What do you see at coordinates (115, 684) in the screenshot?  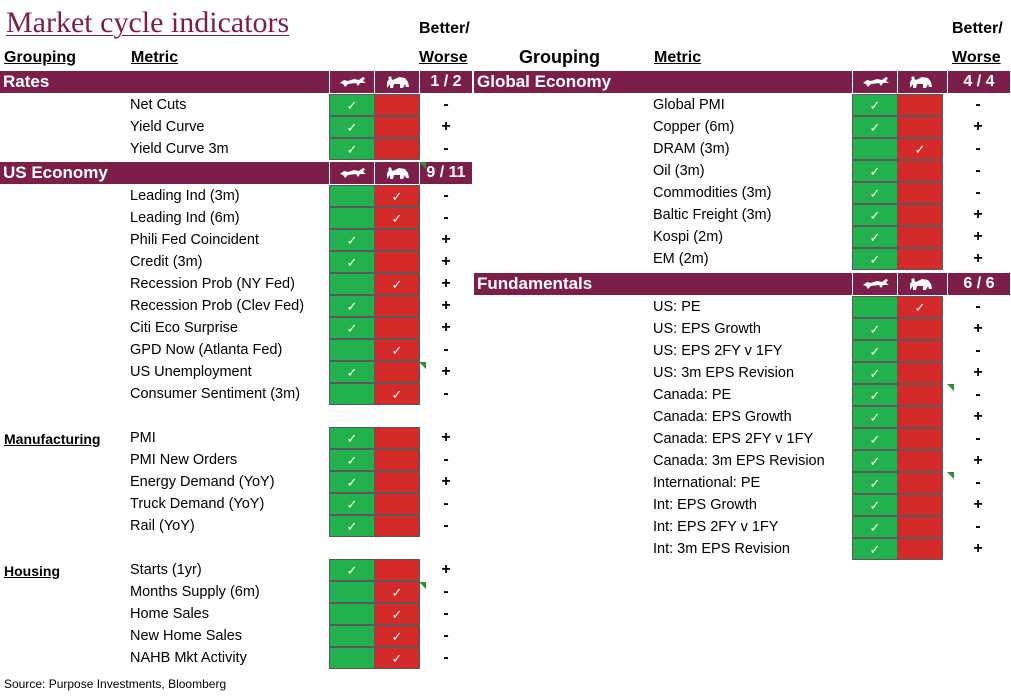 I see `source-note: Source: Purpose Investments, Bloomberg` at bounding box center [115, 684].